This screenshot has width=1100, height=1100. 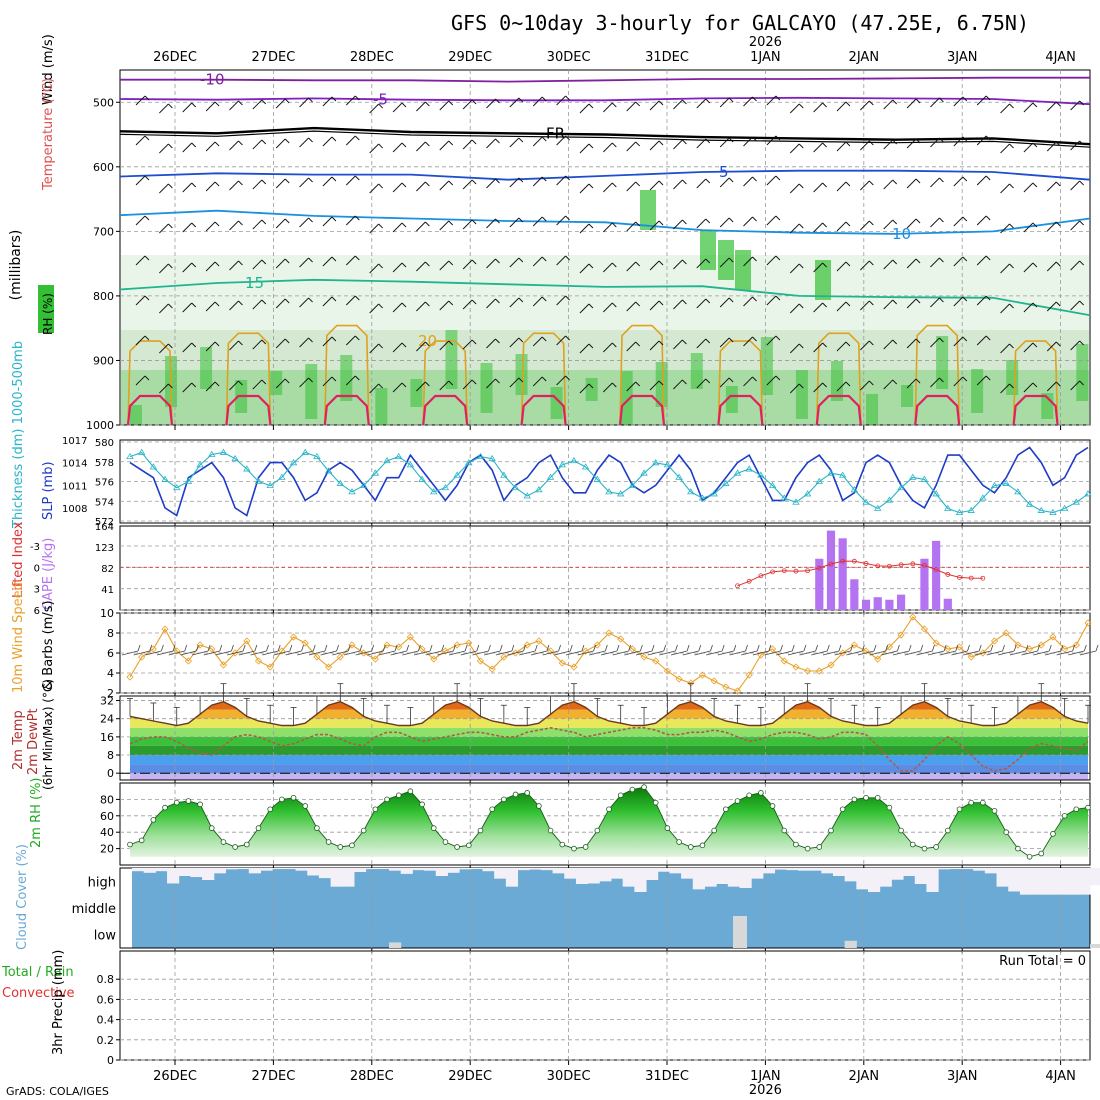 I want to click on y-tick-label: 20, so click(x=107, y=849).